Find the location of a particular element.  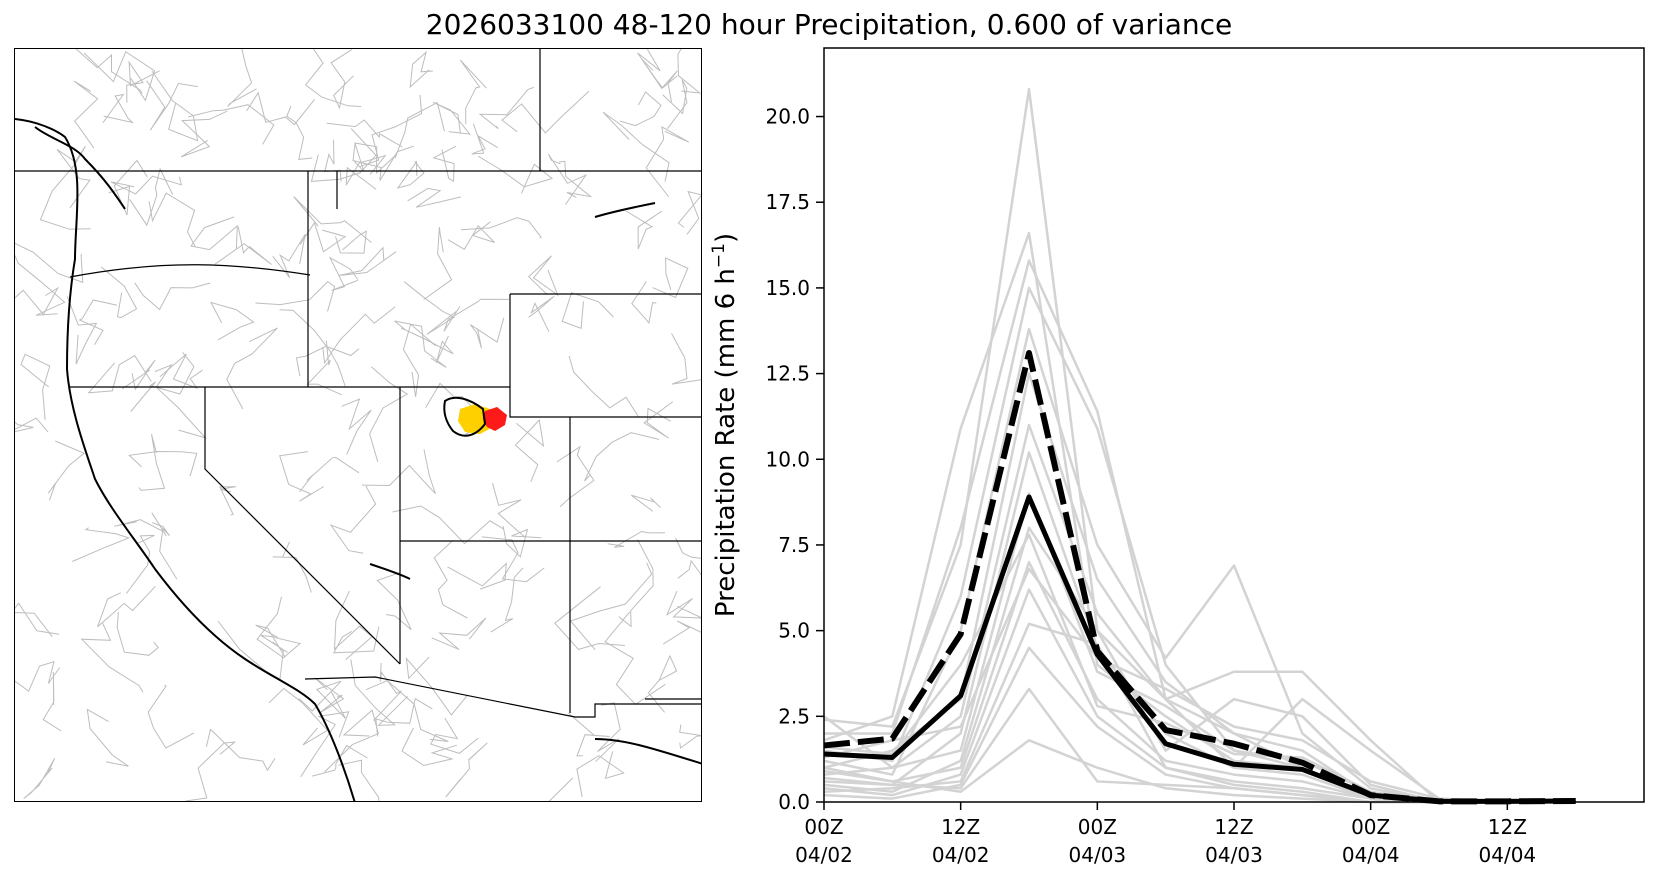

y-tick-label: 15.0 is located at coordinates (787, 288).